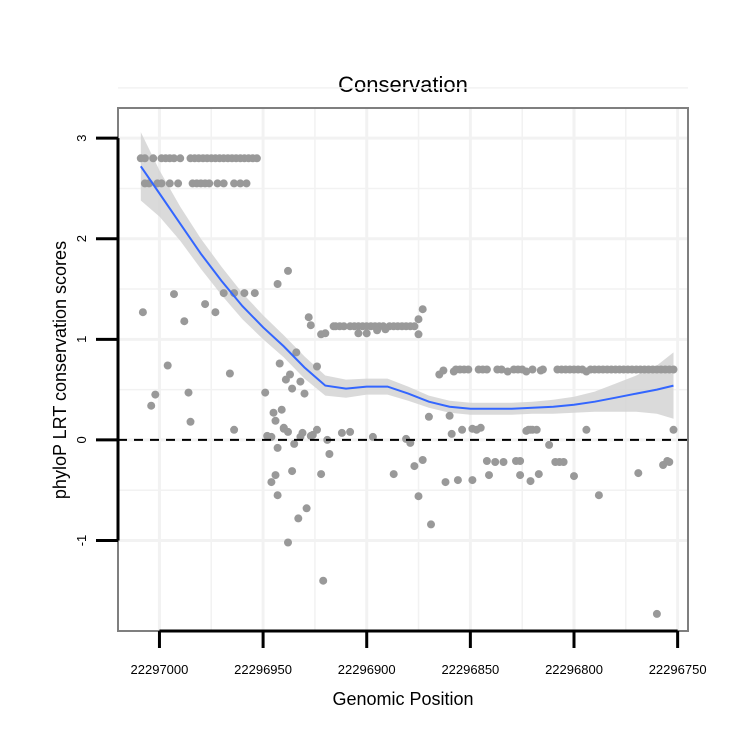  What do you see at coordinates (81, 439) in the screenshot?
I see `y-tick-label: 0` at bounding box center [81, 439].